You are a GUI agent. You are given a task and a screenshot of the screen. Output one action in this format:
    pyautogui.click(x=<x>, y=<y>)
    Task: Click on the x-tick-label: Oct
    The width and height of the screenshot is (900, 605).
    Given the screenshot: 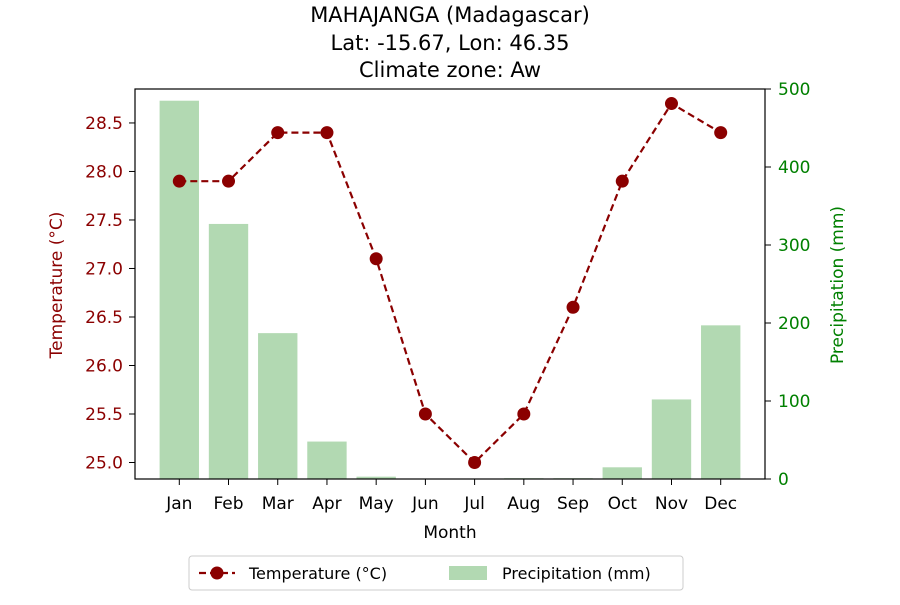 What is the action you would take?
    pyautogui.click(x=623, y=504)
    